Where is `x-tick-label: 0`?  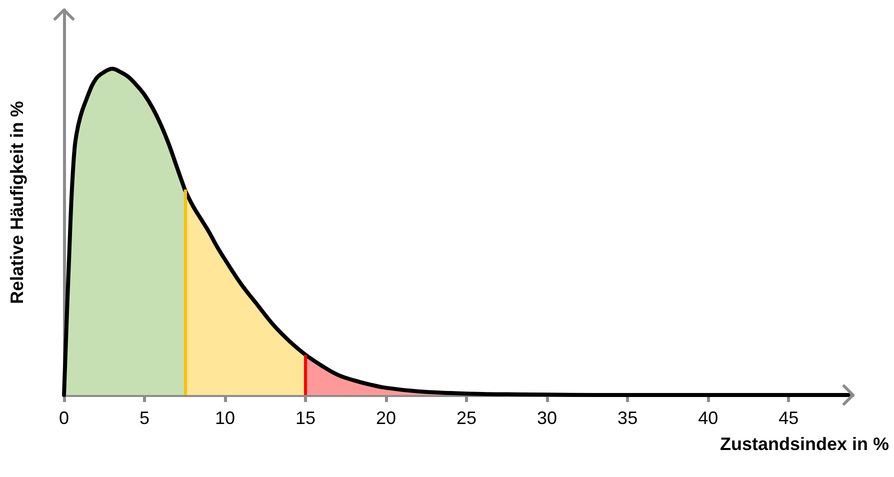
x-tick-label: 0 is located at coordinates (64, 418).